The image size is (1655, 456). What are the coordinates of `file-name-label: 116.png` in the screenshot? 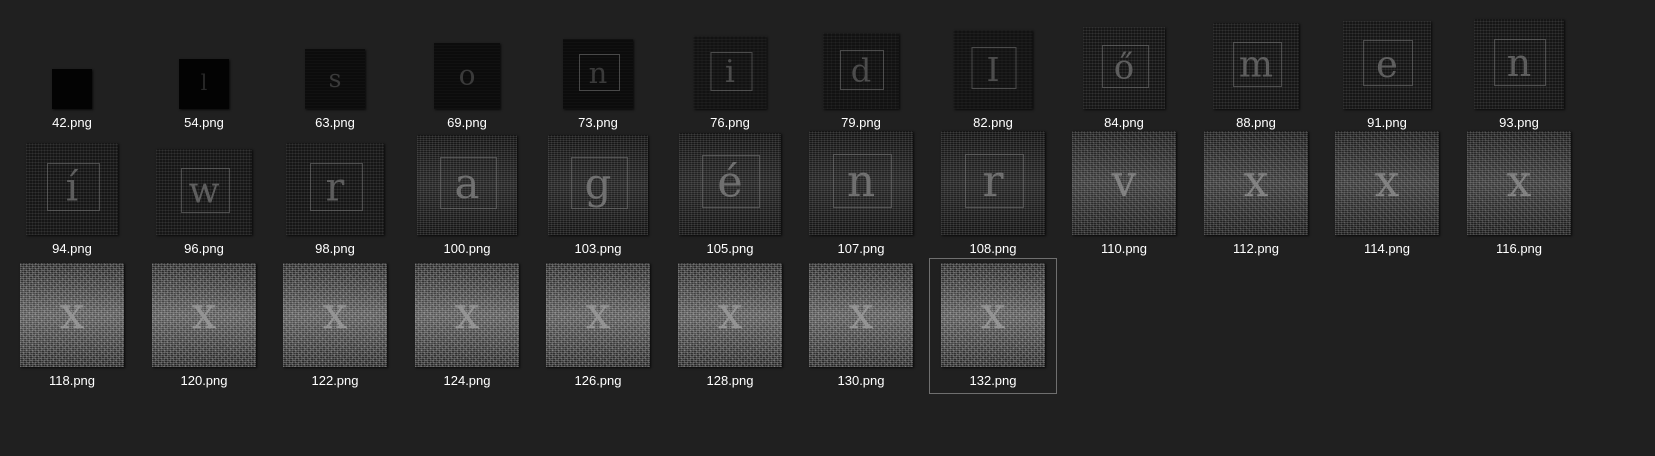 It's located at (1519, 248).